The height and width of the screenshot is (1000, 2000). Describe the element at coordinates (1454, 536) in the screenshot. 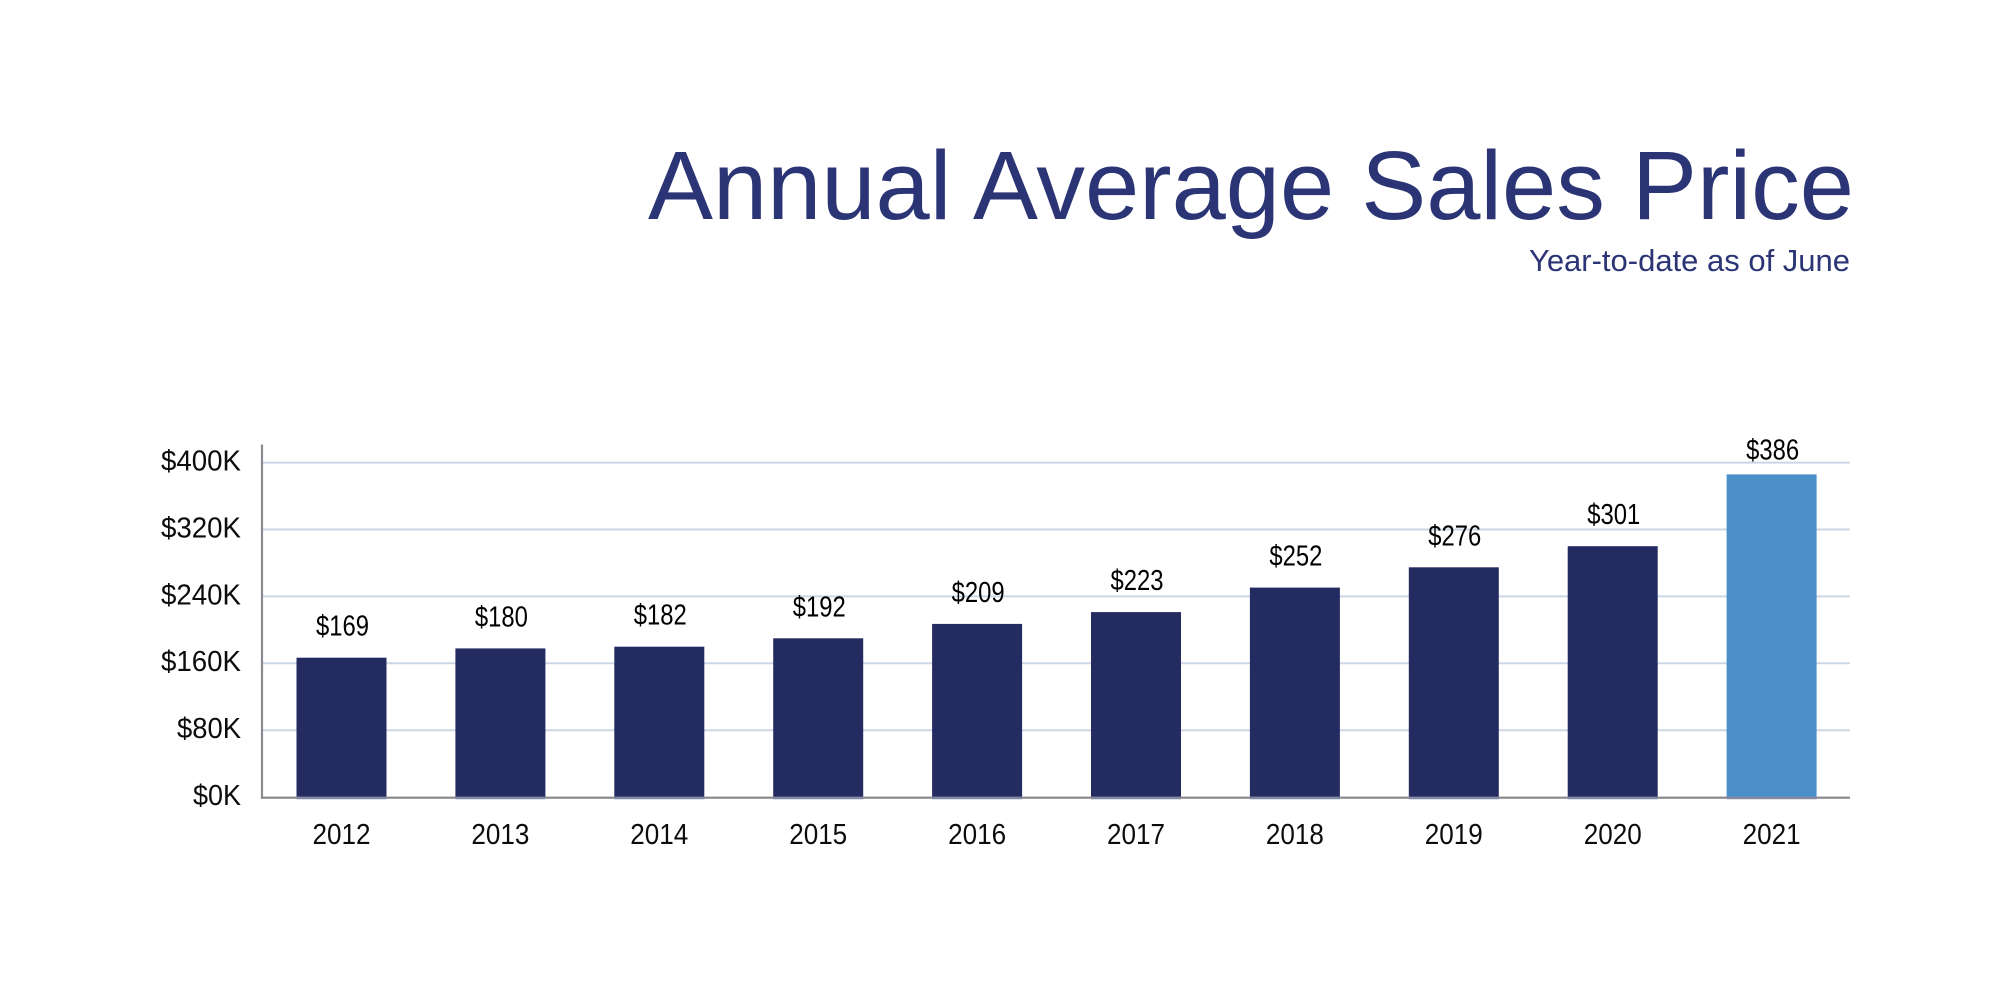

I see `svg-text: $276` at that location.